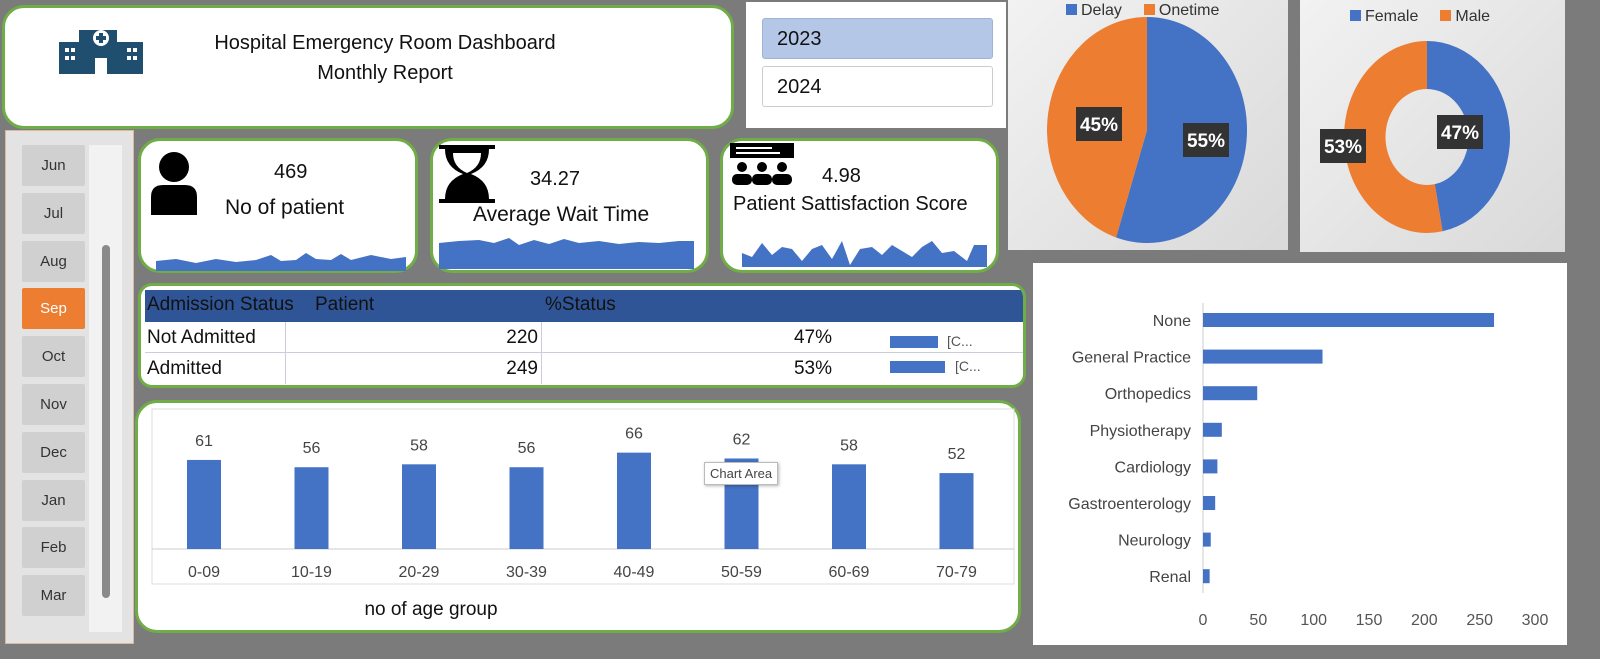 The width and height of the screenshot is (1600, 659). What do you see at coordinates (1384, 17) in the screenshot?
I see `legend-female: Female` at bounding box center [1384, 17].